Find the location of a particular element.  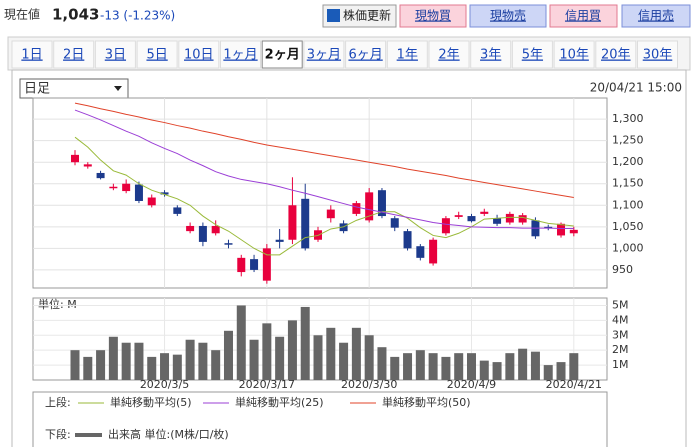

x-tick-label: 2020/3/17 is located at coordinates (267, 384).